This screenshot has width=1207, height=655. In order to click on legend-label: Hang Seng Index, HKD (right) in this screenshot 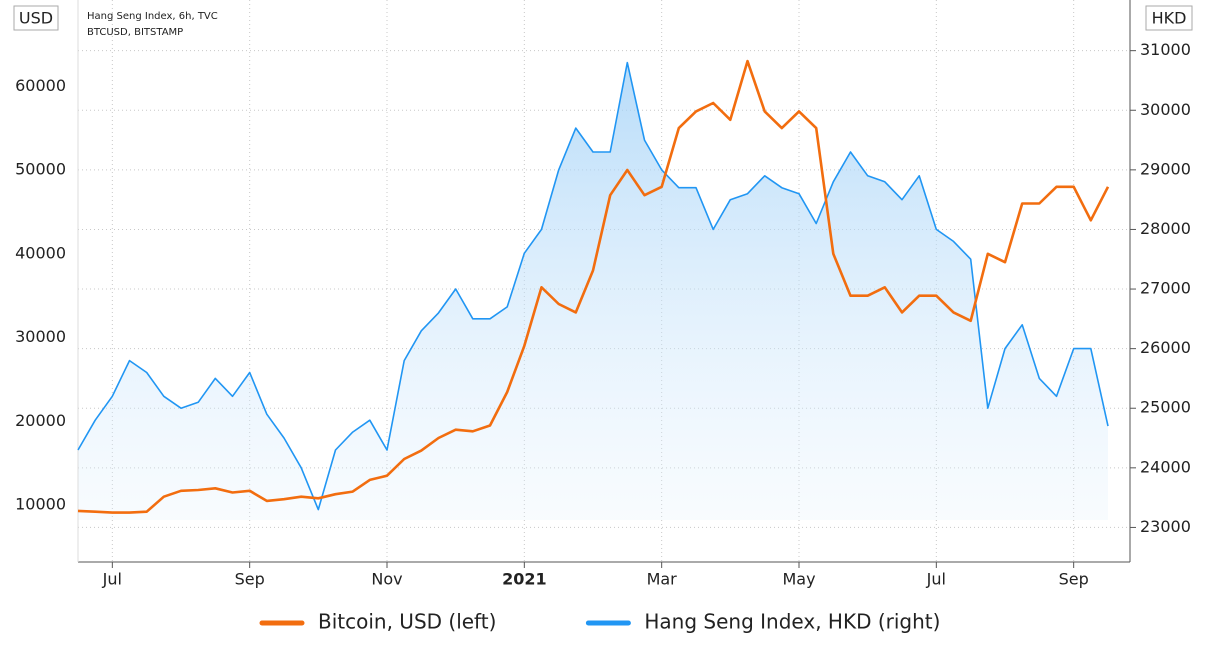, I will do `click(792, 622)`.